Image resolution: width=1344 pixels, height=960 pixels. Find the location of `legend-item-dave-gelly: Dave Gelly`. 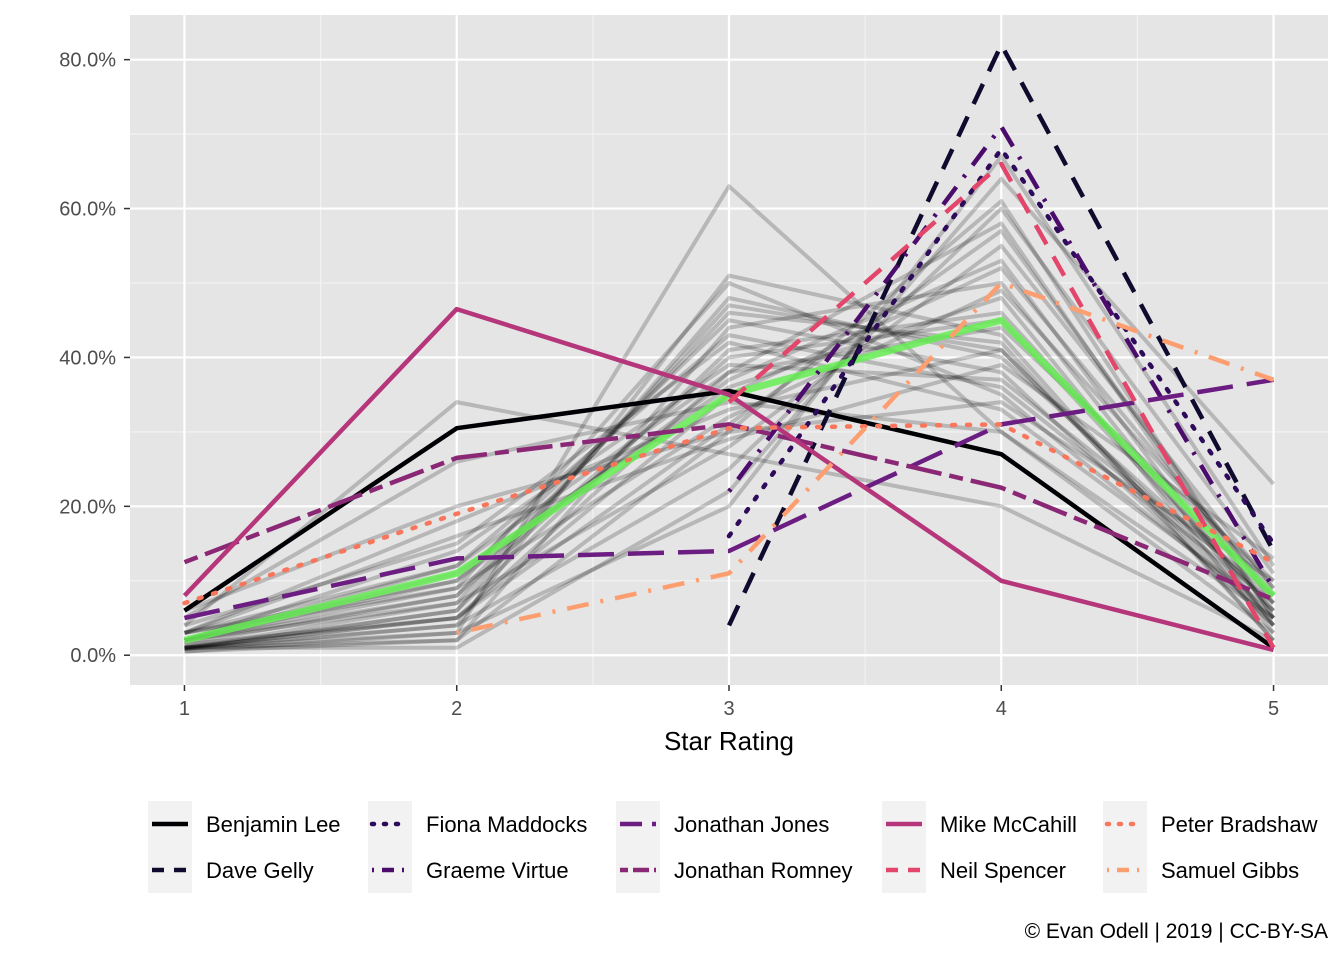

legend-item-dave-gelly: Dave Gelly is located at coordinates (231, 870).